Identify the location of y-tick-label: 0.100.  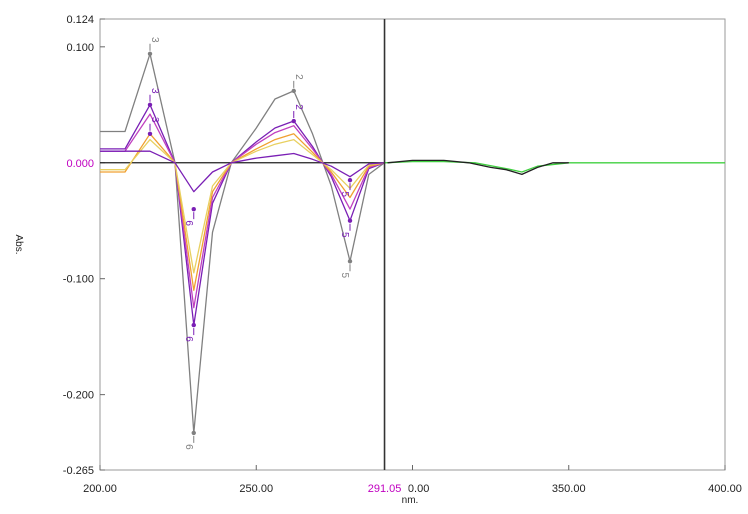
(80, 48).